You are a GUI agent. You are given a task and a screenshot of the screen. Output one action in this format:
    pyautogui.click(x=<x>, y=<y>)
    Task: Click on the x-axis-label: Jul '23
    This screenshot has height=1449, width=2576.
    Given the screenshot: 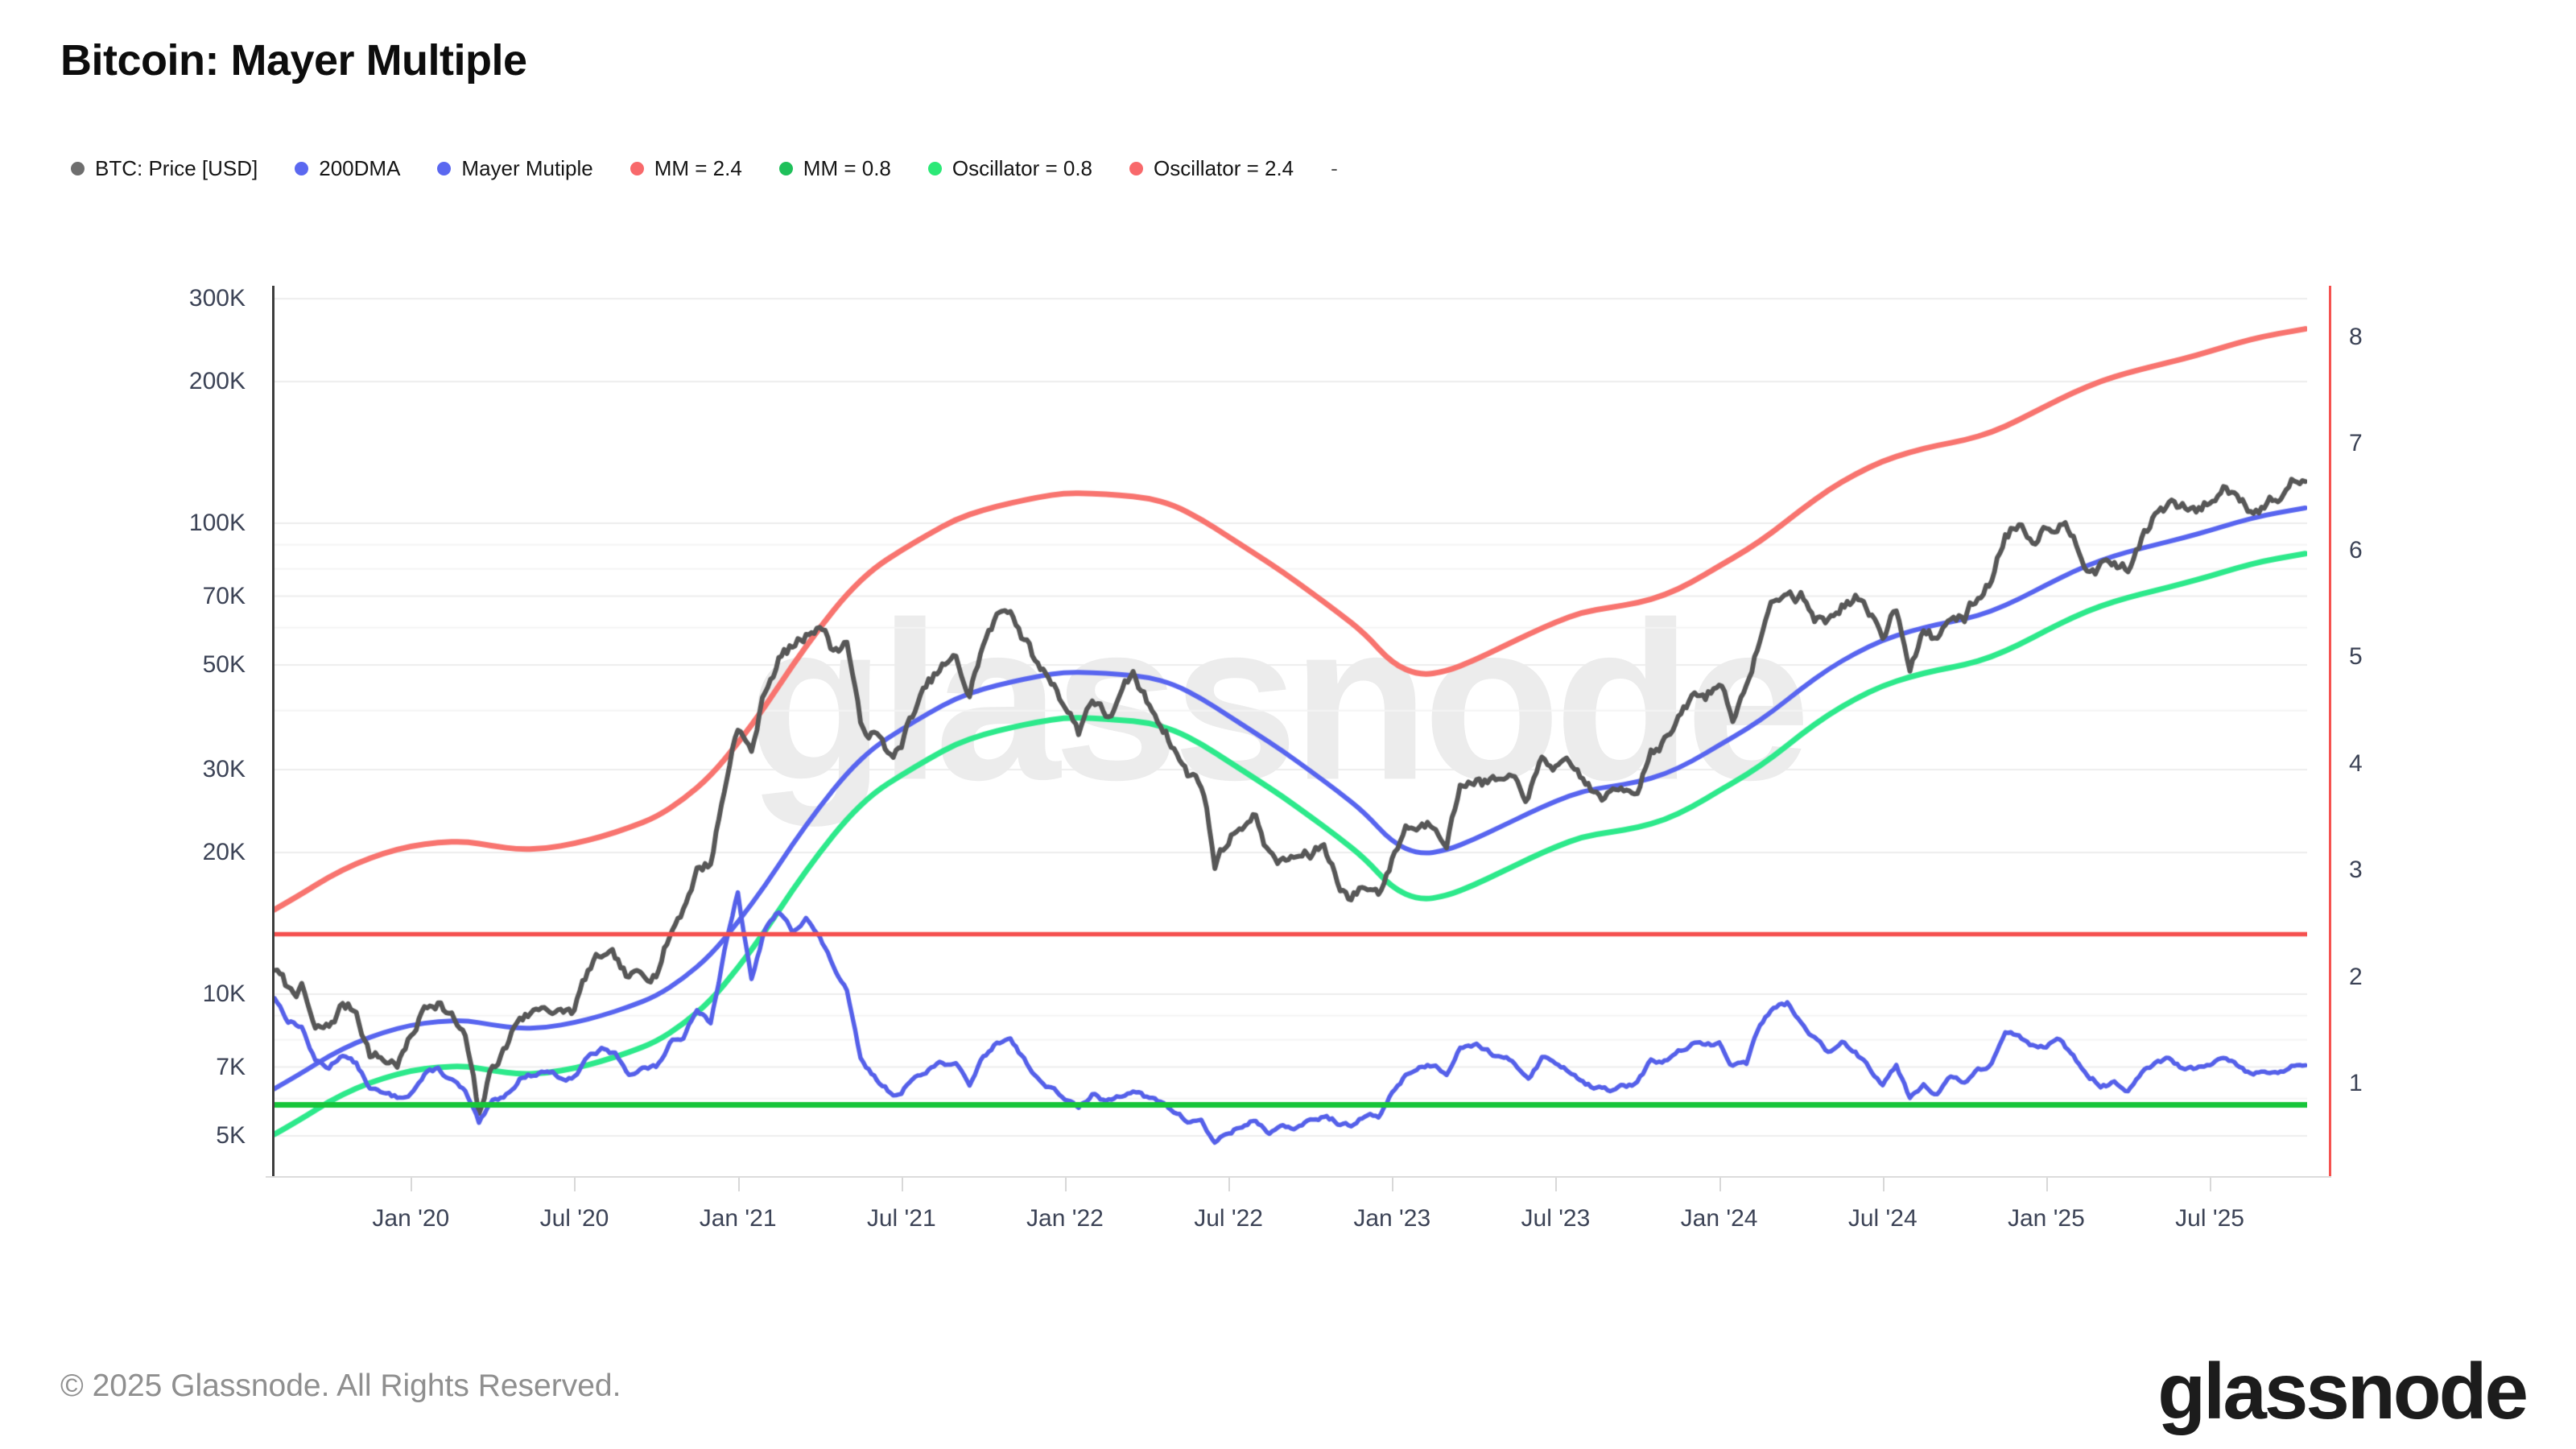 What is the action you would take?
    pyautogui.click(x=1556, y=1218)
    